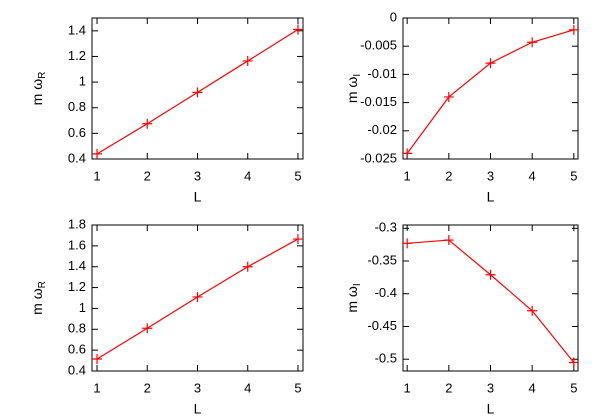 Image resolution: width=598 pixels, height=419 pixels. I want to click on y-tick-label: 0, so click(393, 16).